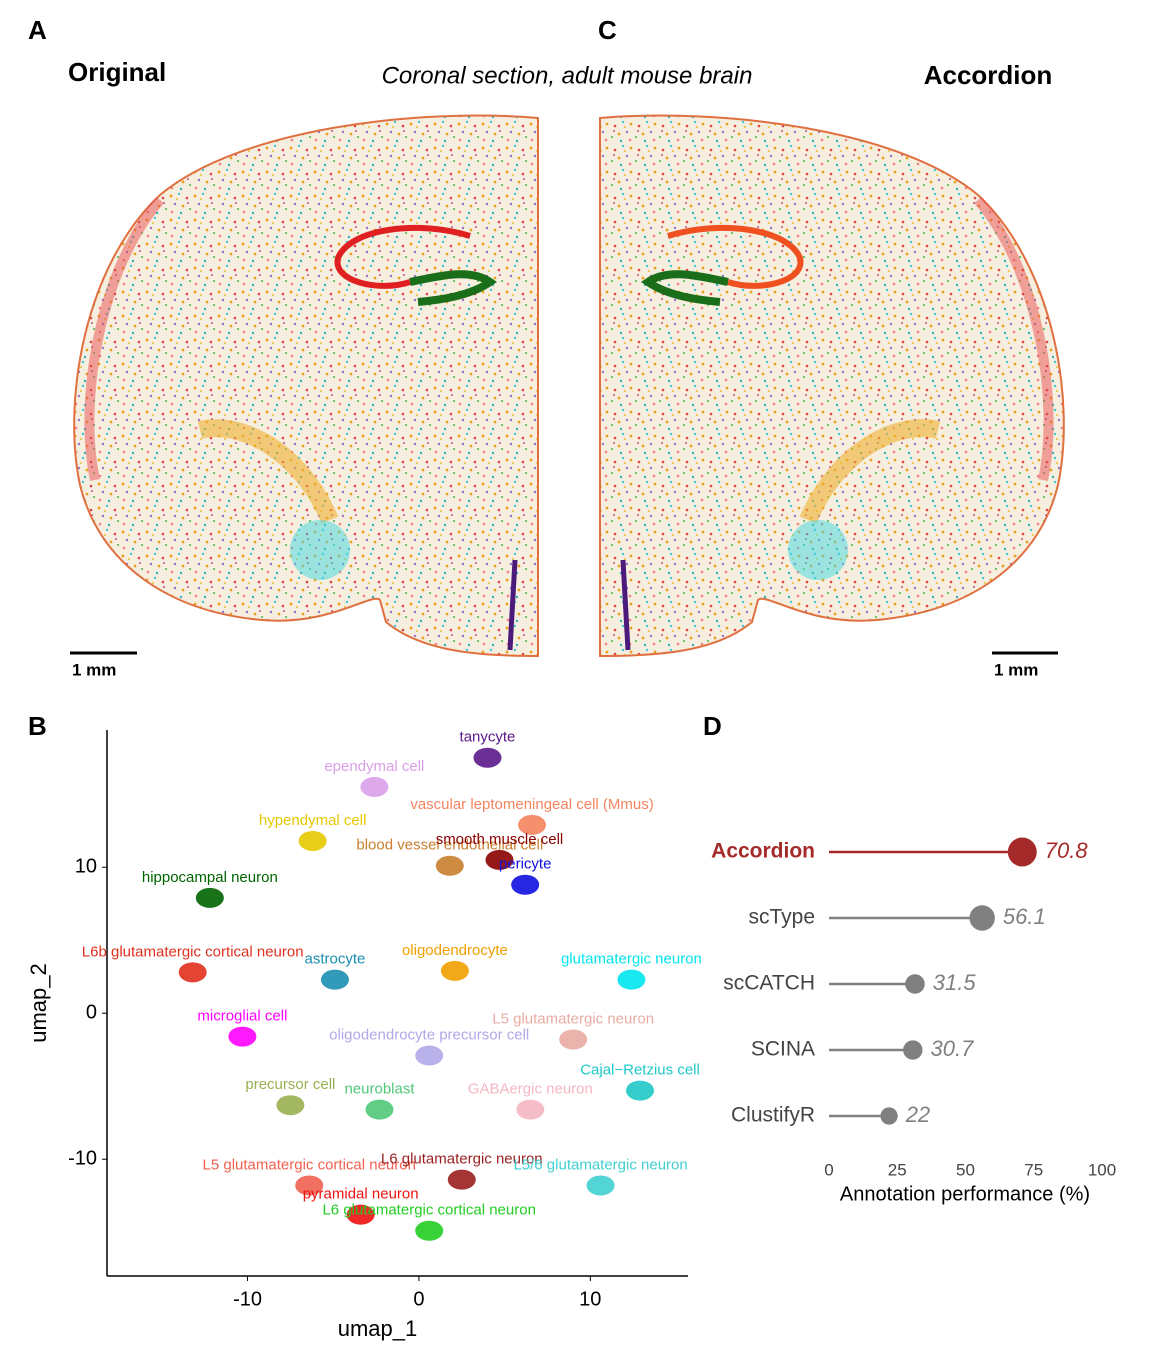 This screenshot has height=1361, width=1156. What do you see at coordinates (309, 1164) in the screenshot?
I see `cluster-label: L5 glutamatergic cortical neuron` at bounding box center [309, 1164].